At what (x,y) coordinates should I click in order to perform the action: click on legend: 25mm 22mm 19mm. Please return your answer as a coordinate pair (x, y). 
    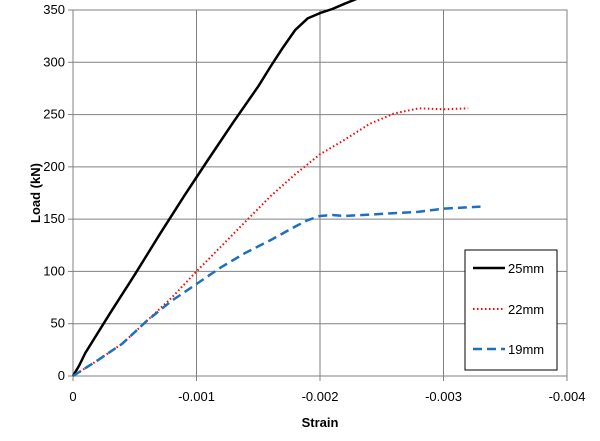
    Looking at the image, I should click on (511, 310).